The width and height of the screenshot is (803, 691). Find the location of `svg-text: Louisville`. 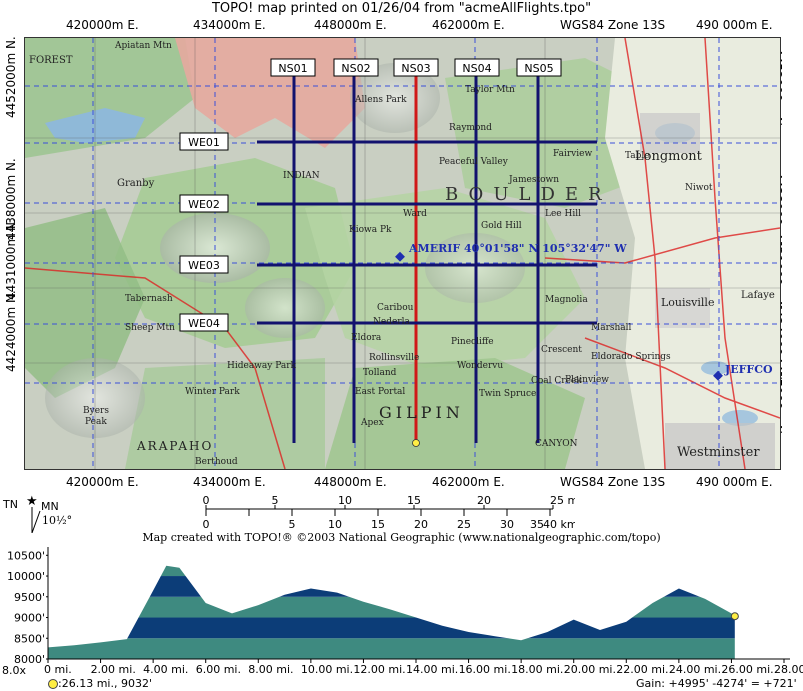

svg-text: Louisville is located at coordinates (687, 302).